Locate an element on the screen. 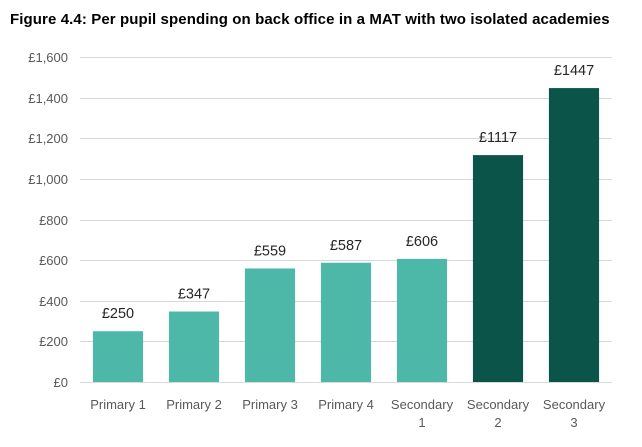 The width and height of the screenshot is (642, 447). data-label: £347 is located at coordinates (194, 295).